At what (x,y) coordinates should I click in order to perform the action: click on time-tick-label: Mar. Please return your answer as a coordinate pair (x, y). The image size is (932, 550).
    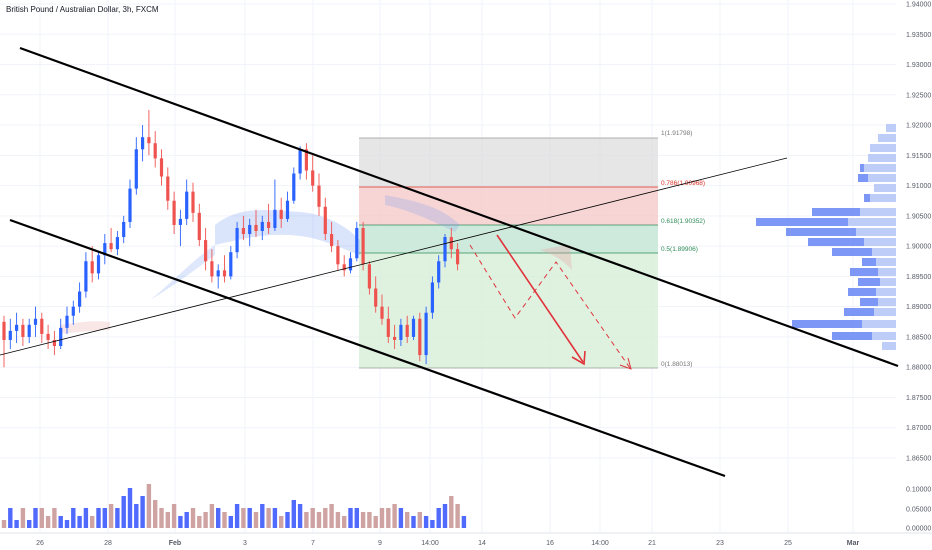
    Looking at the image, I should click on (853, 543).